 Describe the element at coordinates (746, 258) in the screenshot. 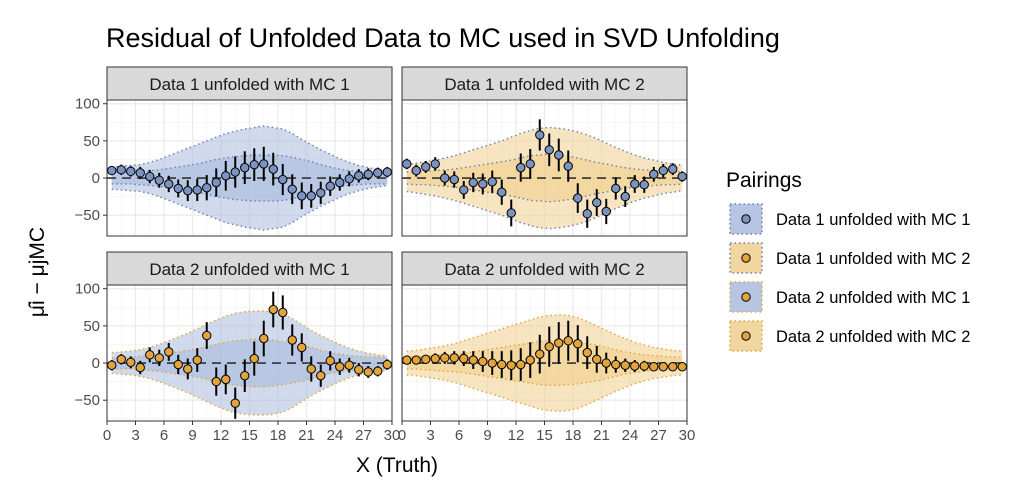

I see `legend-key` at that location.